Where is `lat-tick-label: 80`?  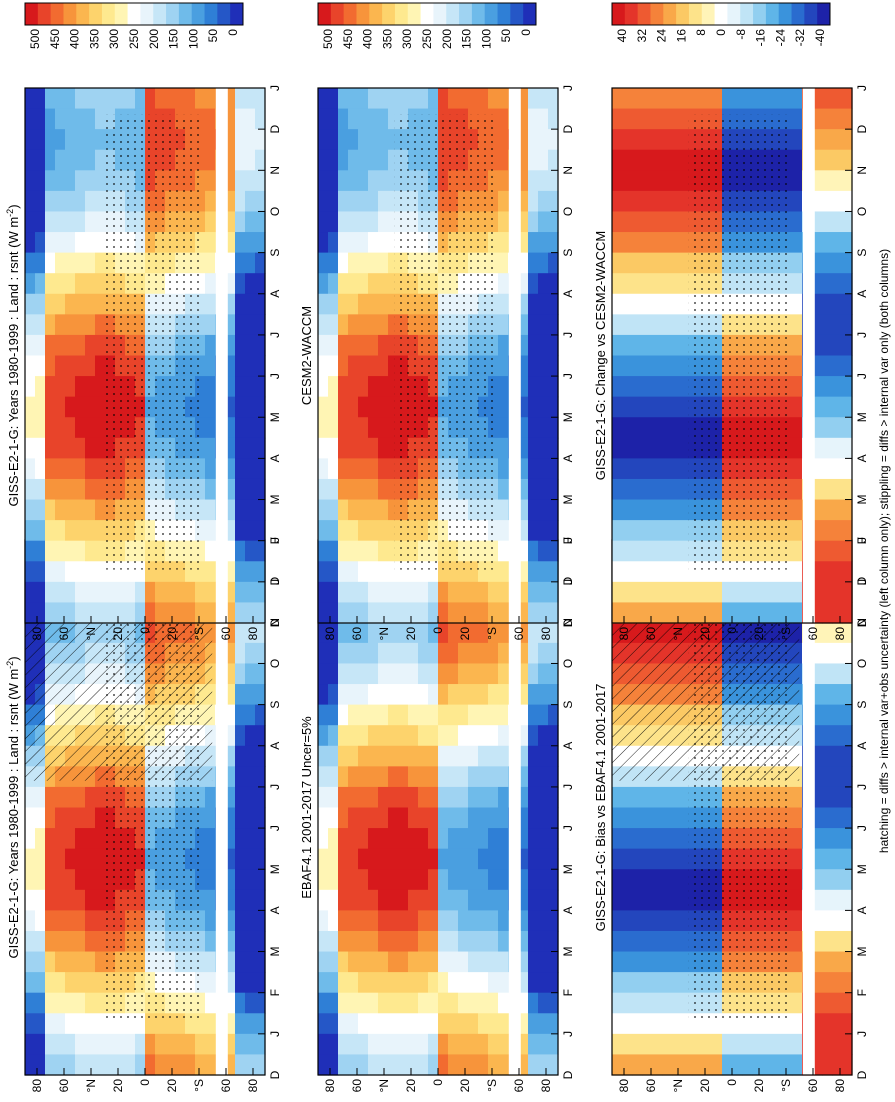 lat-tick-label: 80 is located at coordinates (624, 634).